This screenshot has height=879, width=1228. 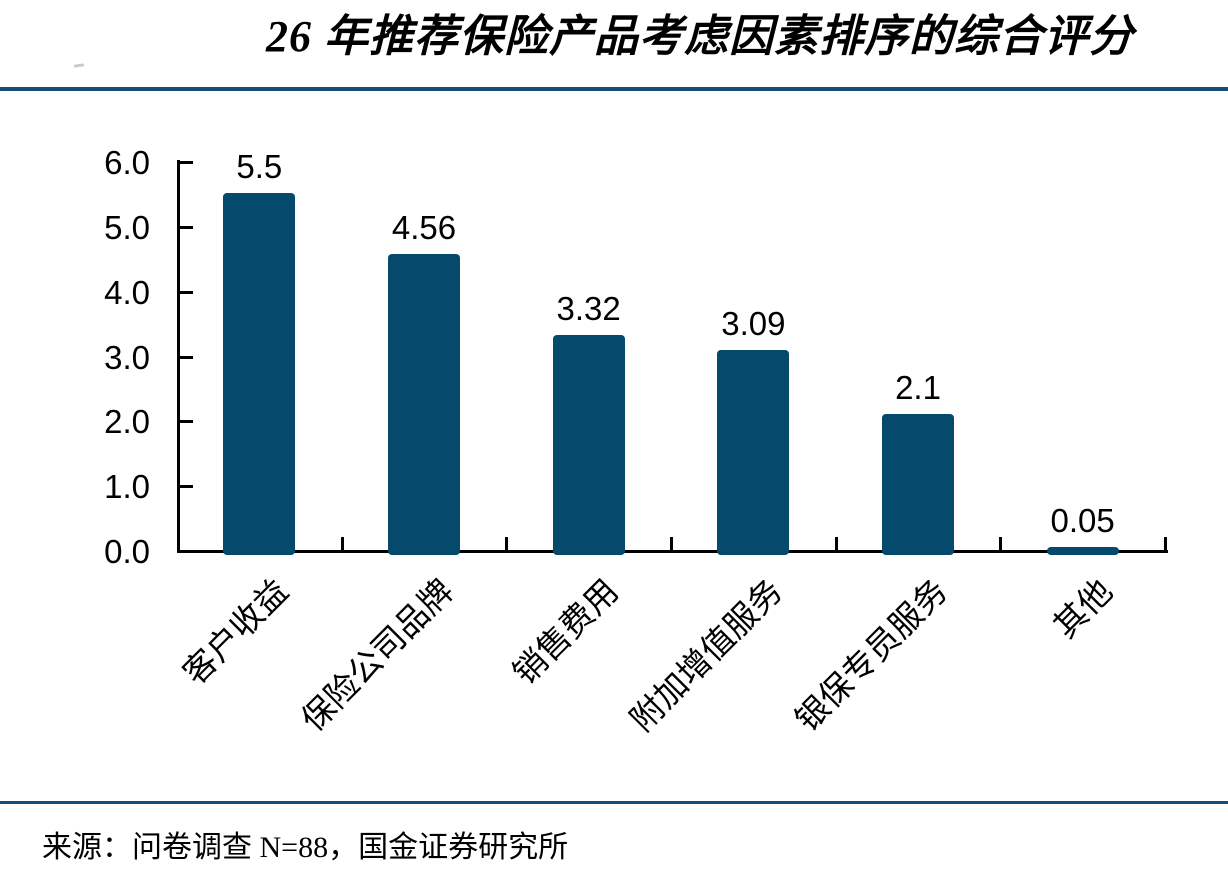 What do you see at coordinates (259, 167) in the screenshot?
I see `bar-value-label: 5.5` at bounding box center [259, 167].